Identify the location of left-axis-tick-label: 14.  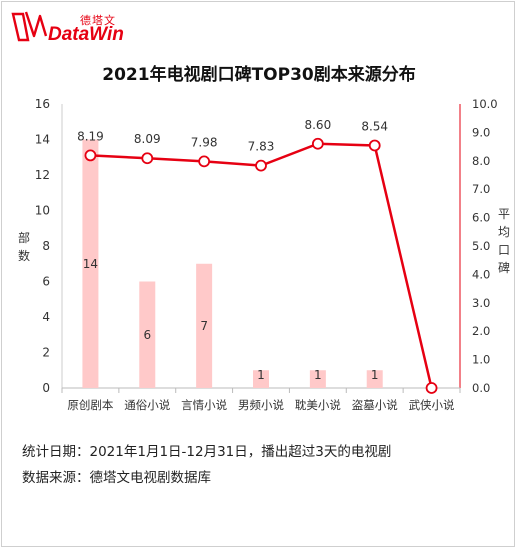
(42, 140).